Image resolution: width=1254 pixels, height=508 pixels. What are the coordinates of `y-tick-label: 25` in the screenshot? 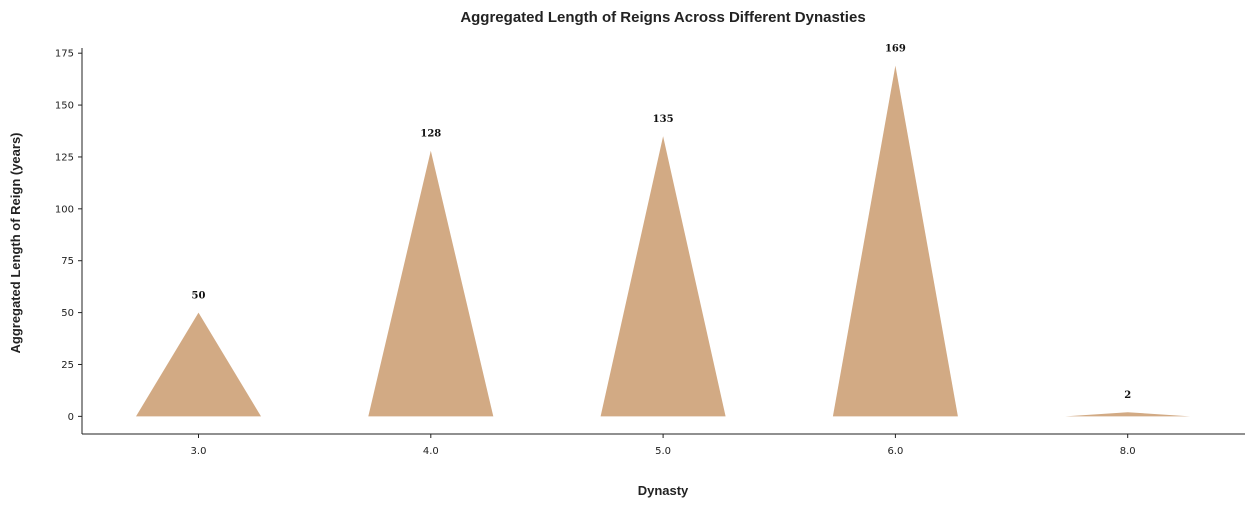 It's located at (67, 365).